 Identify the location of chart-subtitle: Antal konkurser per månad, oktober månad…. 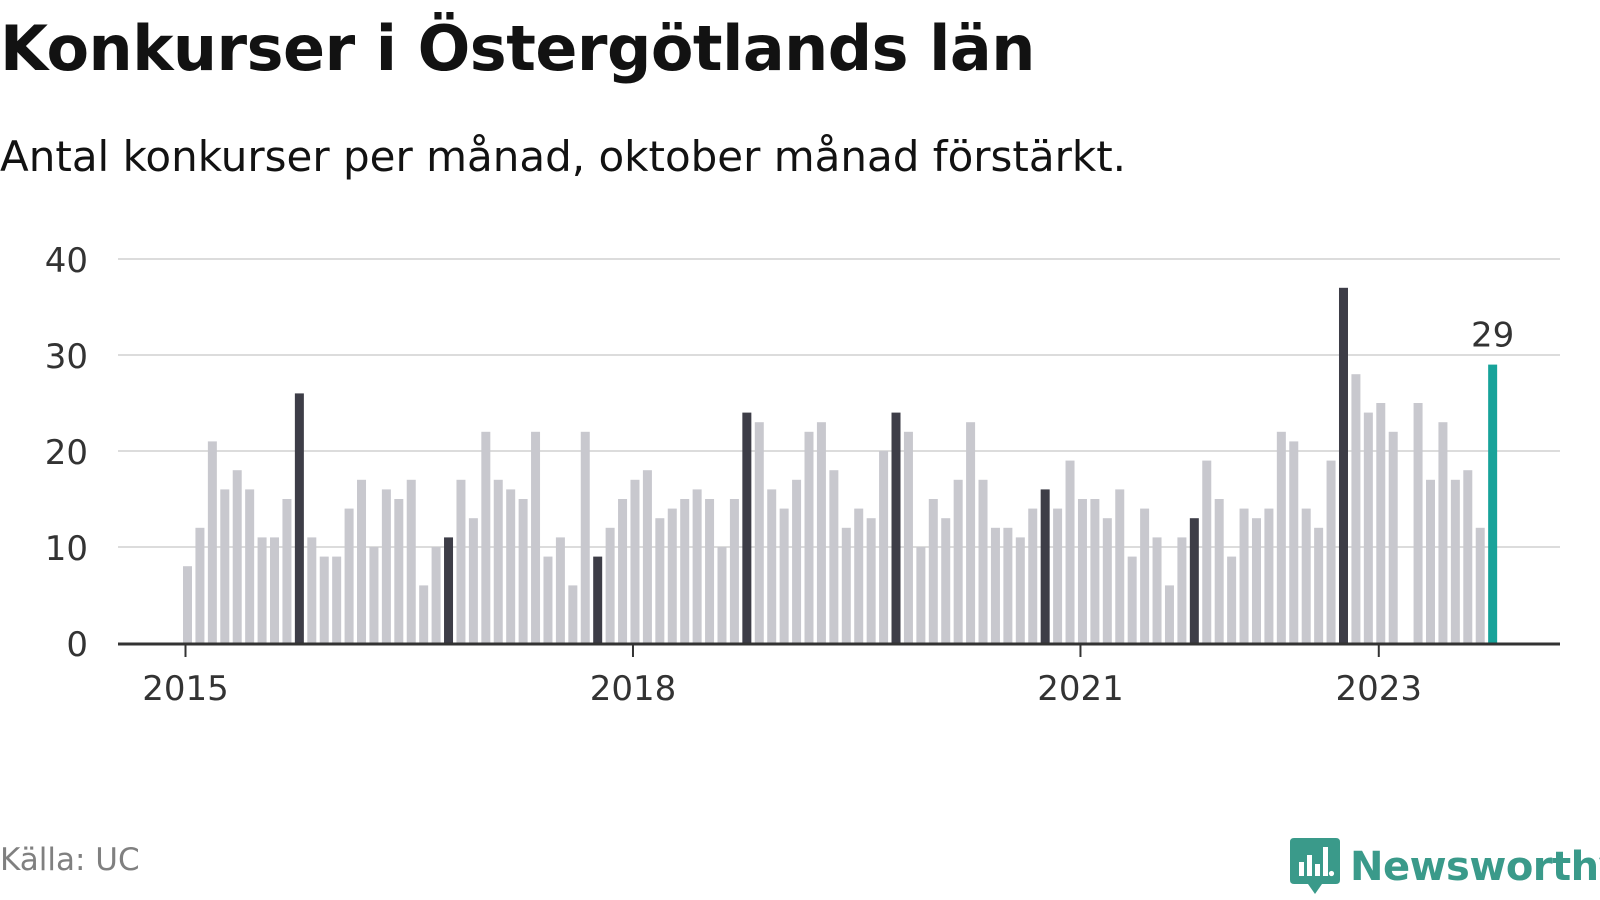
(563, 156).